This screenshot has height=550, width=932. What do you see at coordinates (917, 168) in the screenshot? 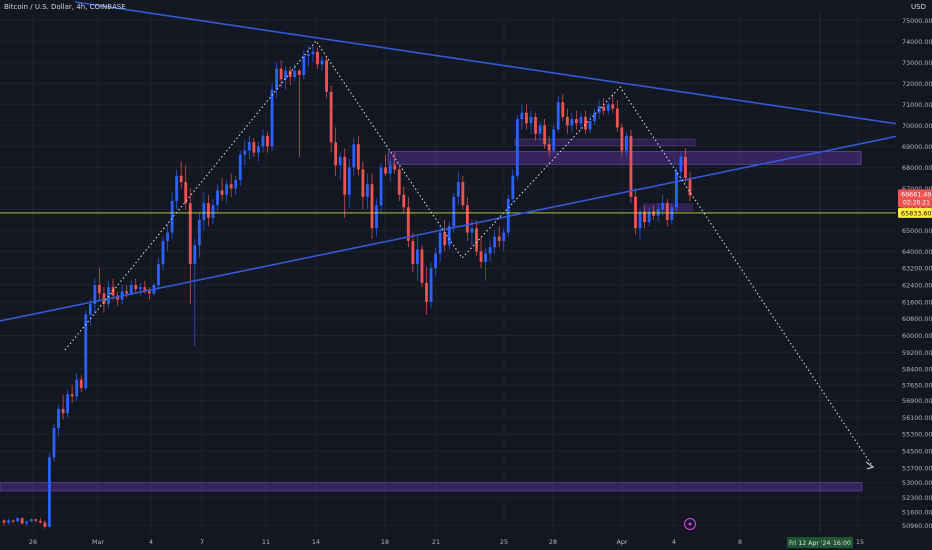
I see `y-tick-label: 68000.00` at bounding box center [917, 168].